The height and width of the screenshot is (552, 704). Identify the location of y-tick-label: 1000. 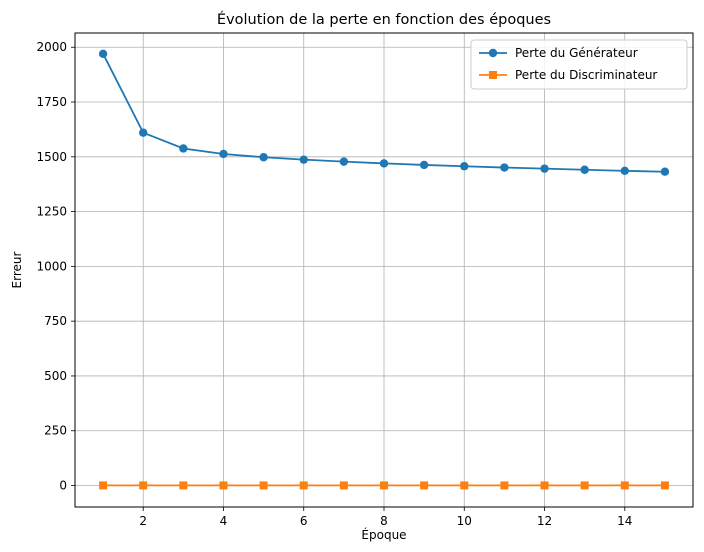
(51, 266).